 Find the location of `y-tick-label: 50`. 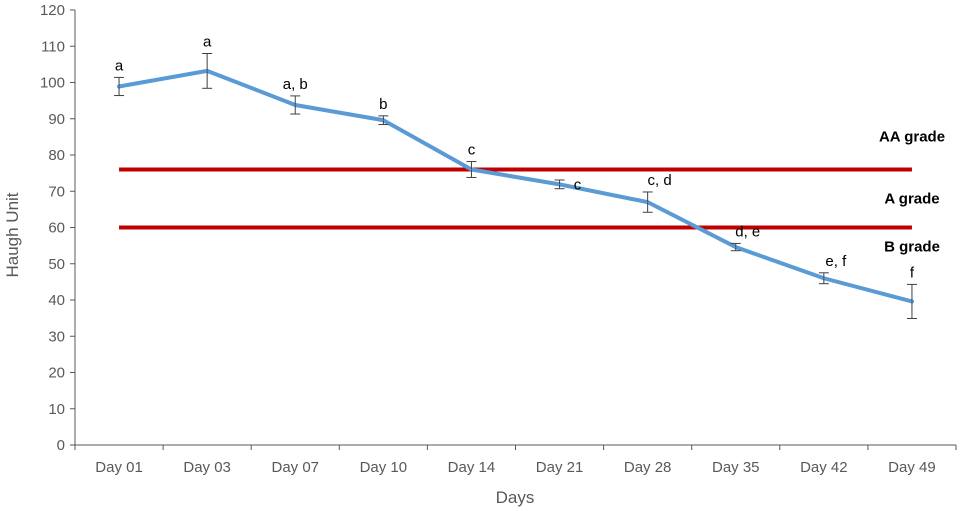

y-tick-label: 50 is located at coordinates (56, 264).